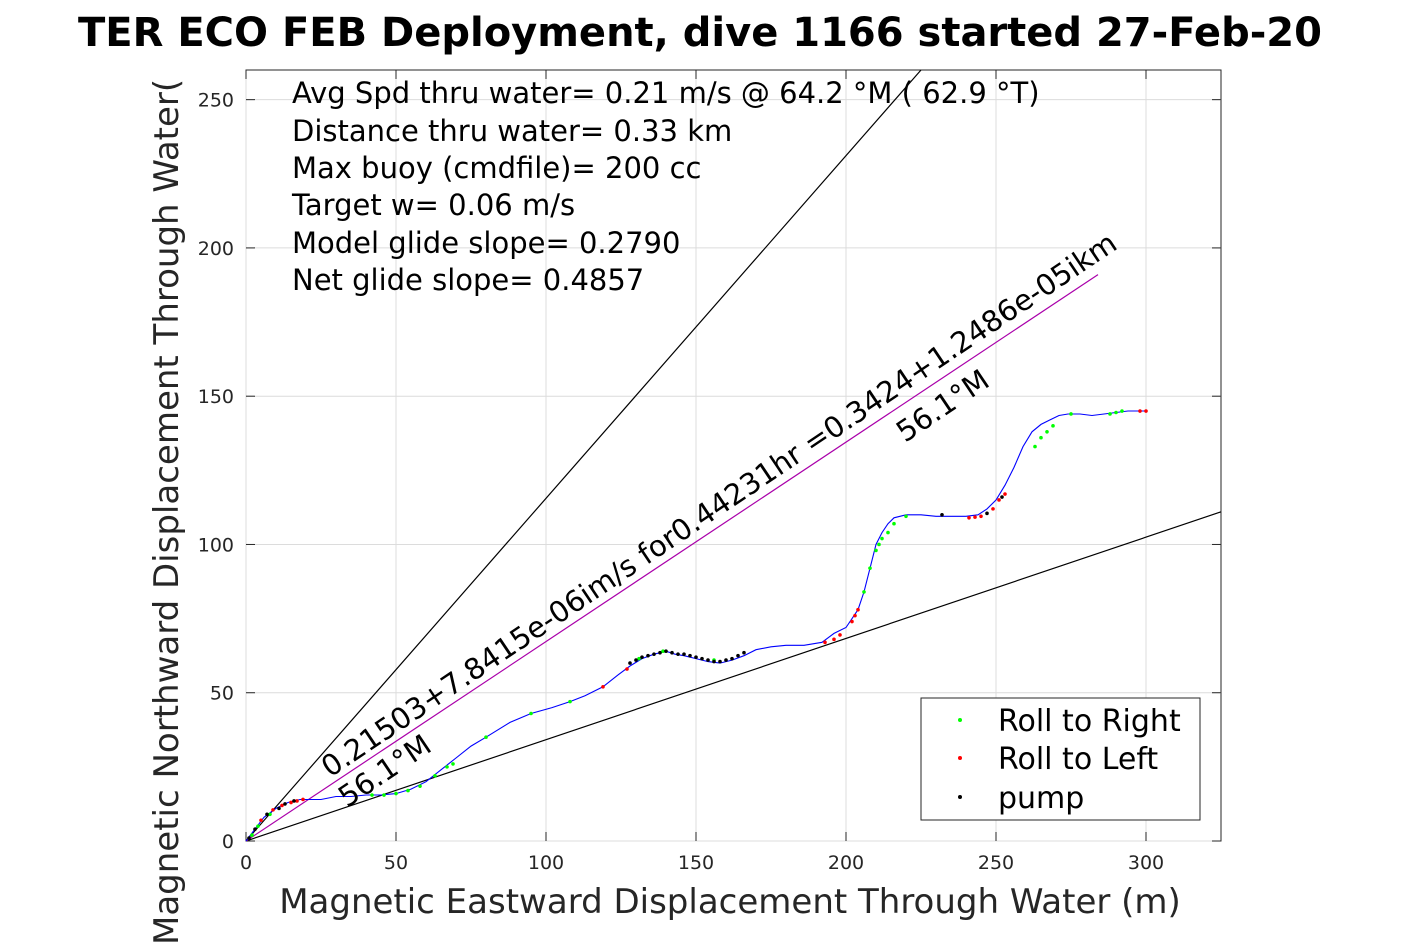 The width and height of the screenshot is (1417, 945). What do you see at coordinates (960, 720) in the screenshot?
I see `legend-marker-roll-right` at bounding box center [960, 720].